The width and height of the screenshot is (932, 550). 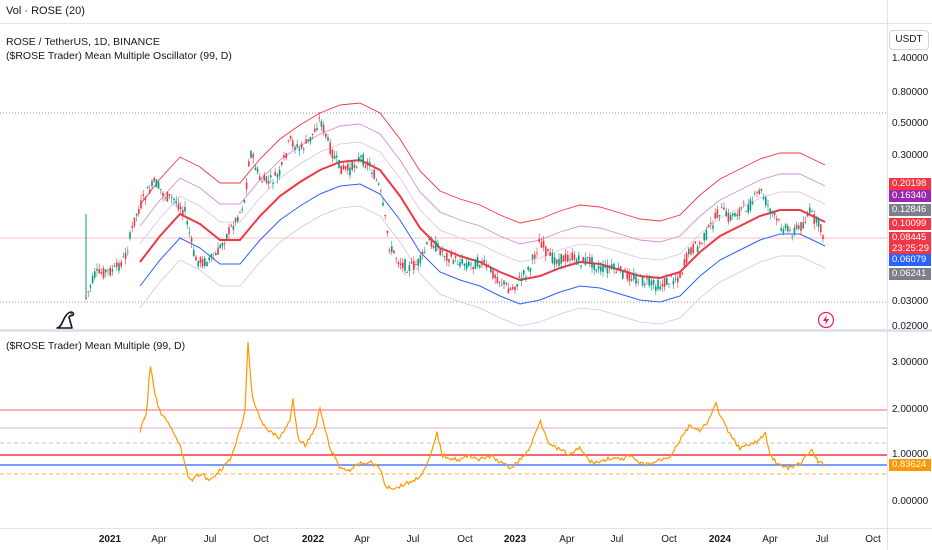 What do you see at coordinates (96, 346) in the screenshot?
I see `lower-pane-legend: ($ROSE Trader) Mean Multiple (99, D)` at bounding box center [96, 346].